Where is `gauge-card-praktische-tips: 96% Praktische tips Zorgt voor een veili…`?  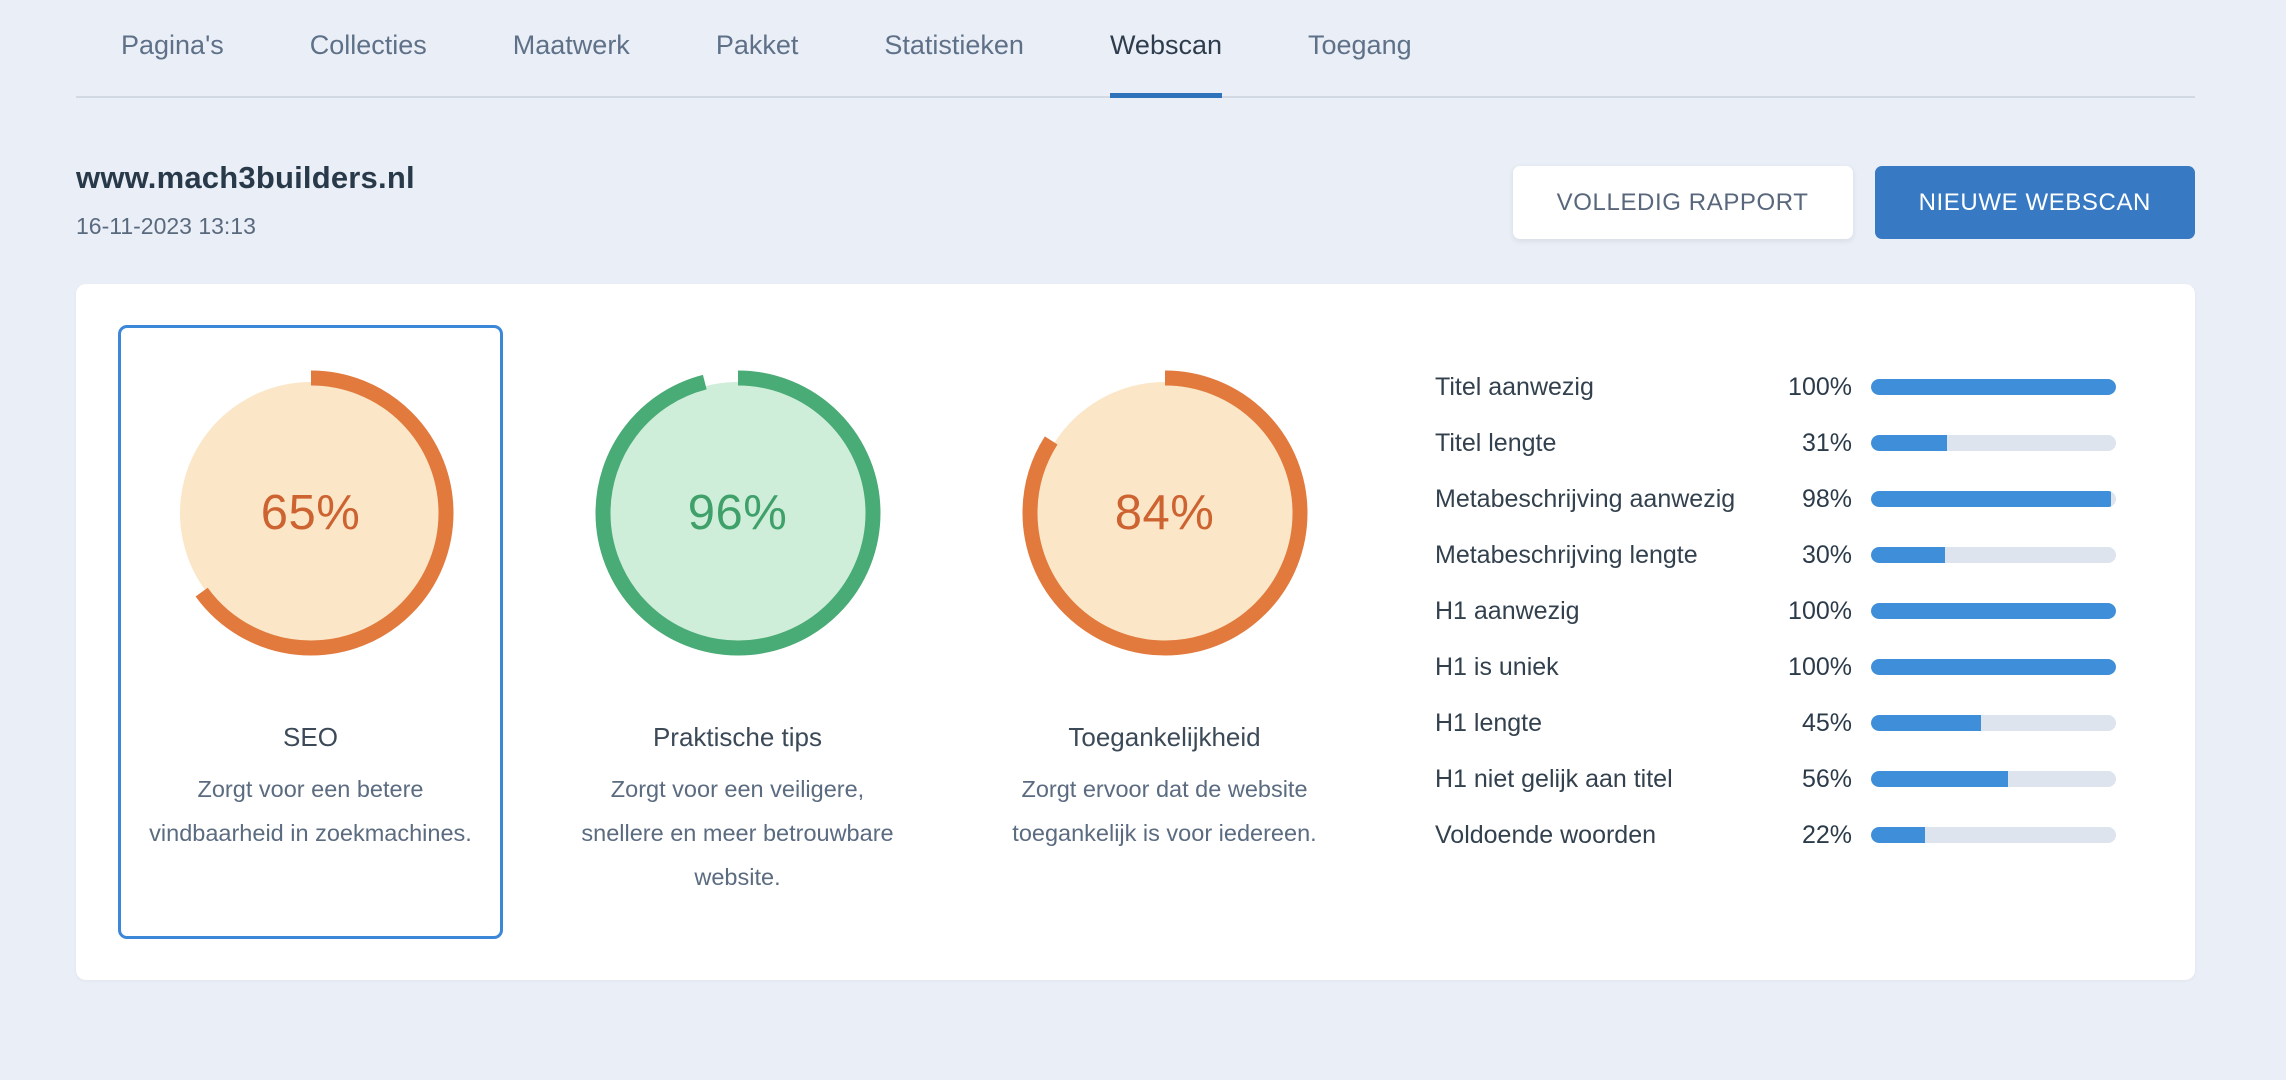 gauge-card-praktische-tips: 96% Praktische tips Zorgt voor een veili… is located at coordinates (737, 632).